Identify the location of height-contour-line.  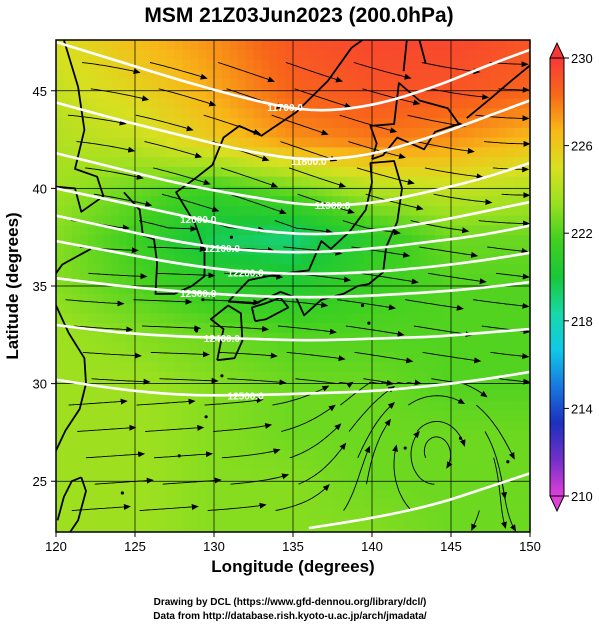
(419, 501).